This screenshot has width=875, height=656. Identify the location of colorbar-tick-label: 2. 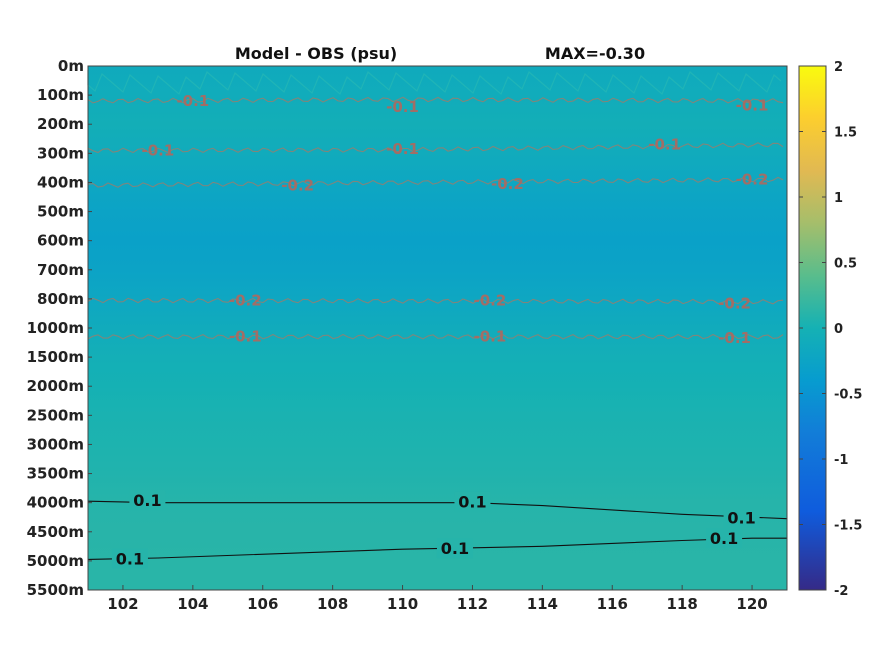
(838, 67).